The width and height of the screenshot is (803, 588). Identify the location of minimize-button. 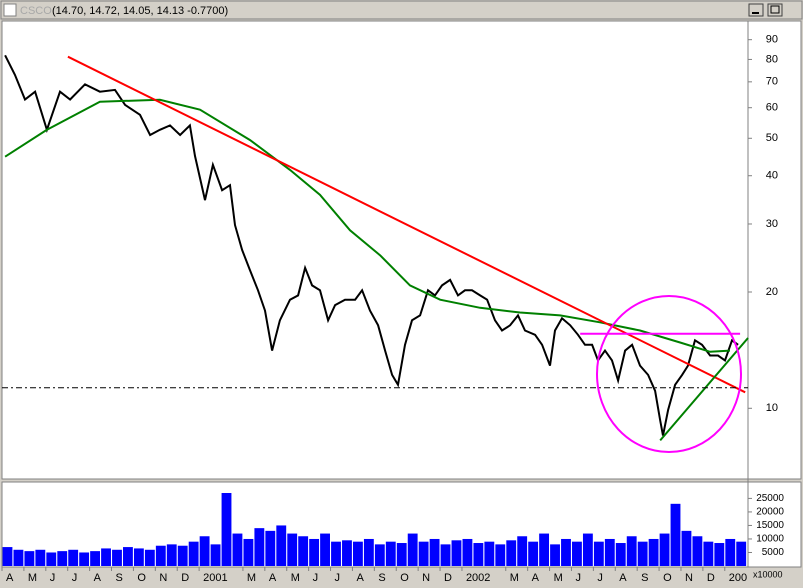
(756, 10).